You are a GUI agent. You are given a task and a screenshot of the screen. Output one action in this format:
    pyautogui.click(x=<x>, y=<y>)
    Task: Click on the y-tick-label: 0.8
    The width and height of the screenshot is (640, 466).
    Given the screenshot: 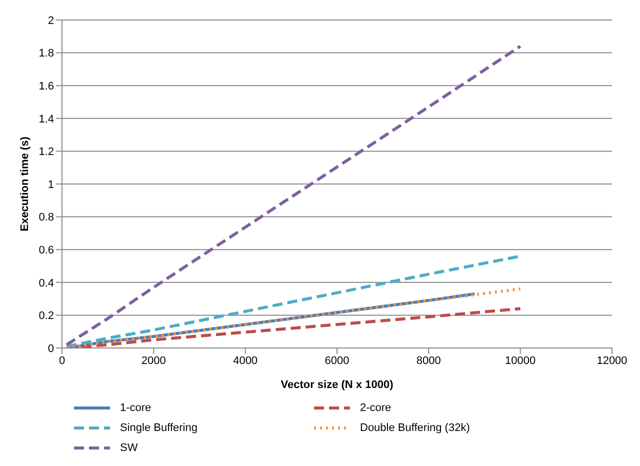 What is the action you would take?
    pyautogui.click(x=46, y=218)
    